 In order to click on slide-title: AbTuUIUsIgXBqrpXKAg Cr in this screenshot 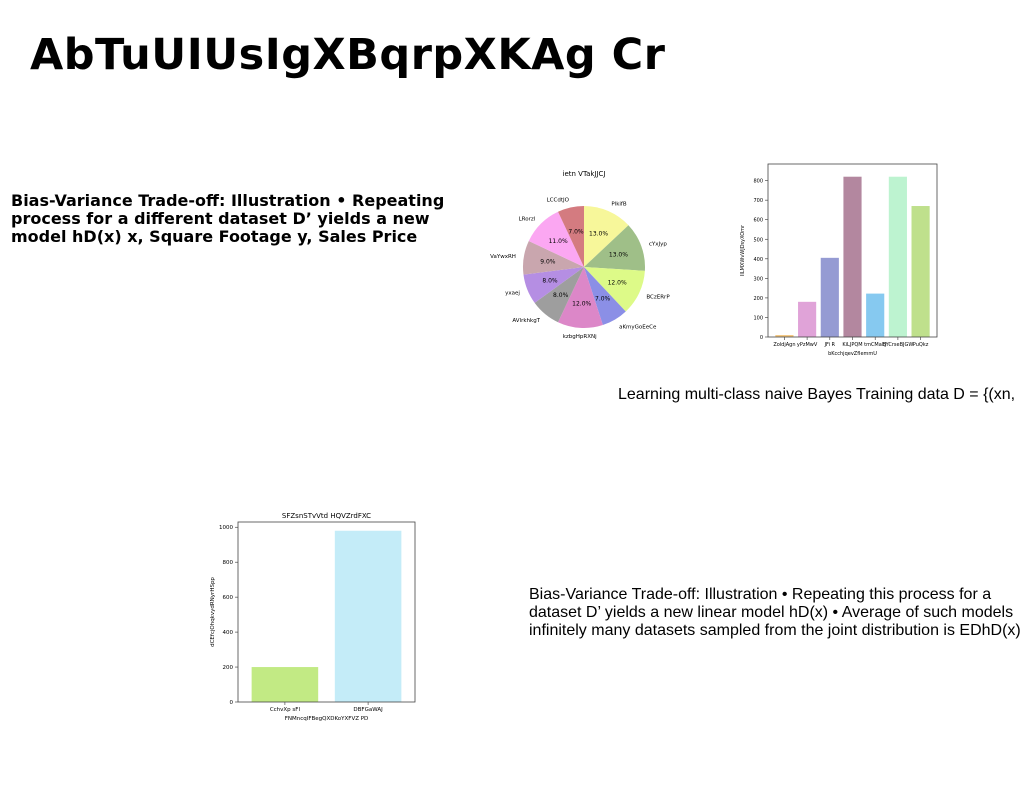, I will do `click(348, 55)`.